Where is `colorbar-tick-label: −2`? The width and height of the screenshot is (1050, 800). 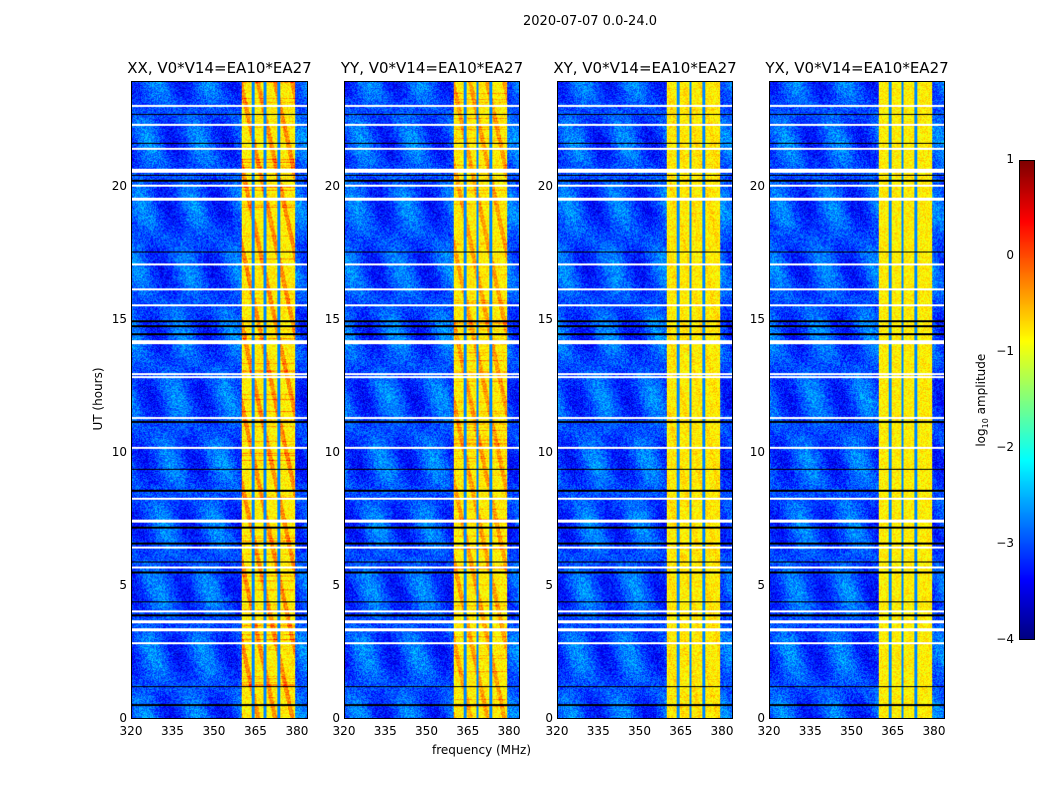 colorbar-tick-label: −2 is located at coordinates (1005, 447).